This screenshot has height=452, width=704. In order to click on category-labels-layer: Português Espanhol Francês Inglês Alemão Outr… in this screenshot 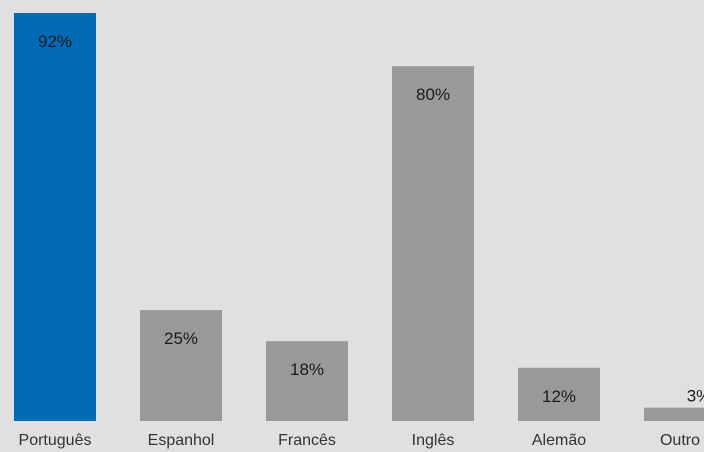, I will do `click(360, 440)`.